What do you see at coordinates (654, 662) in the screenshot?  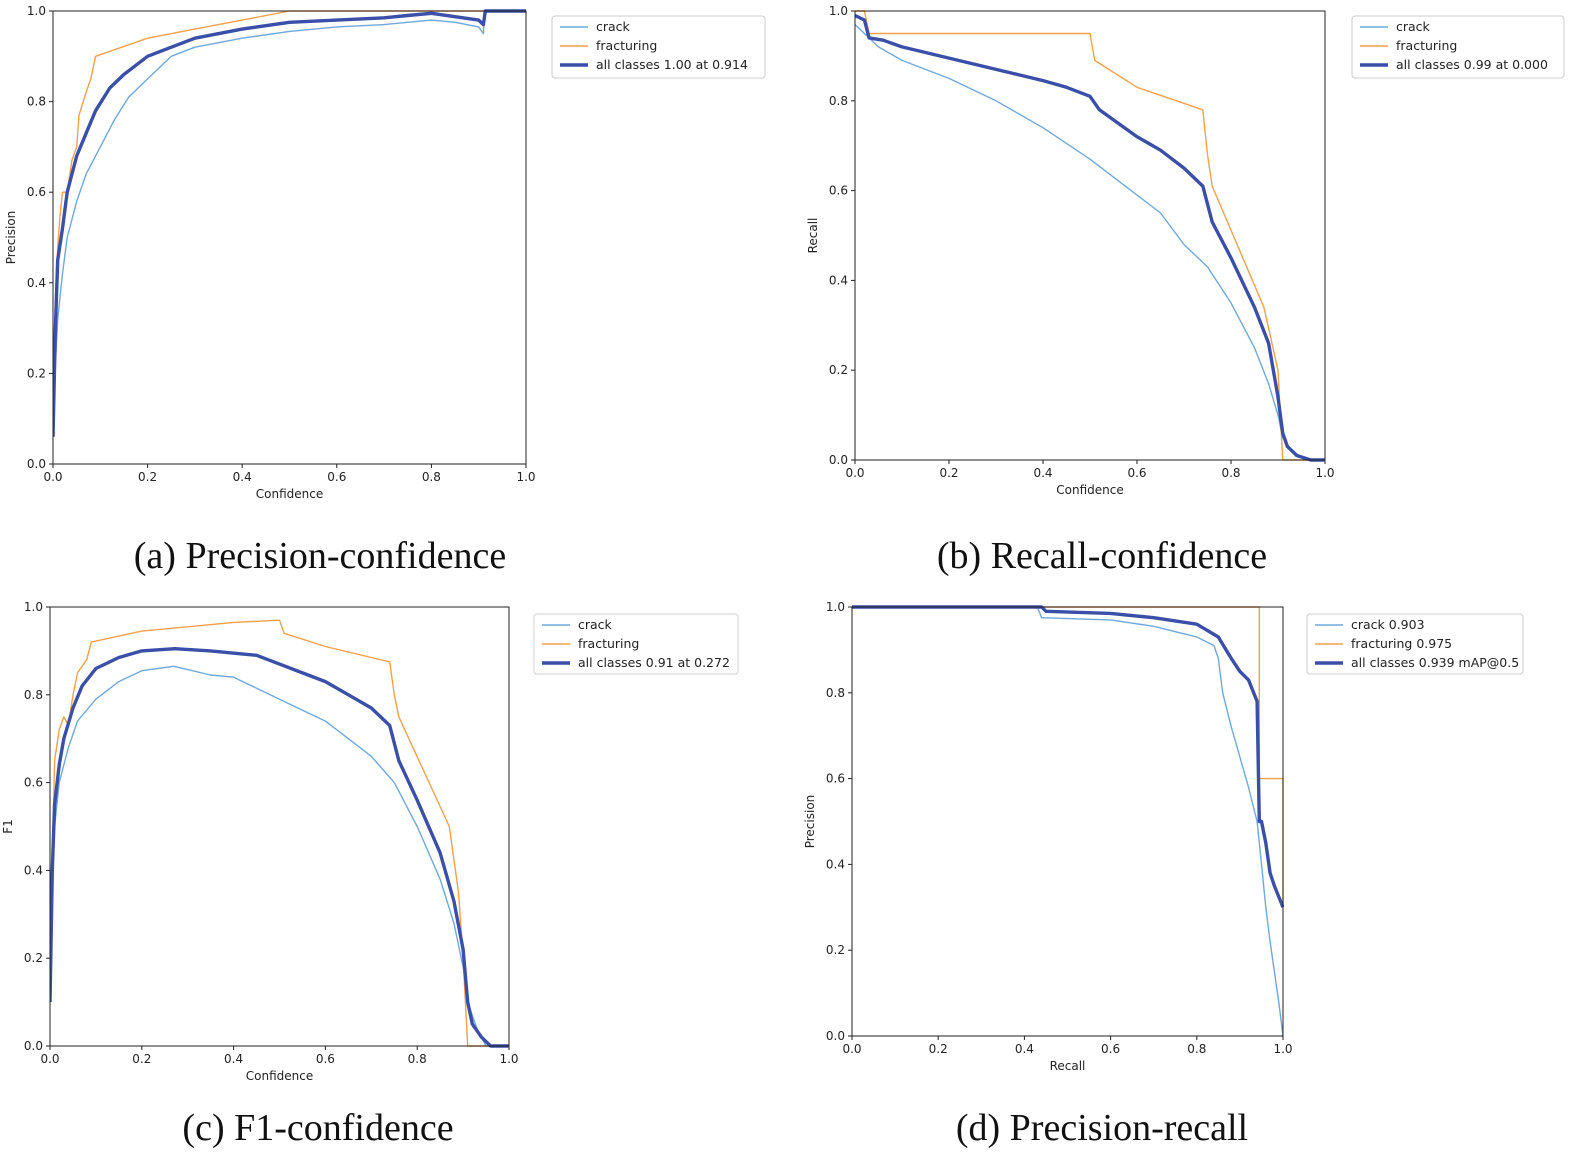 I see `legend-entry: all classes 0.91 at 0.272` at bounding box center [654, 662].